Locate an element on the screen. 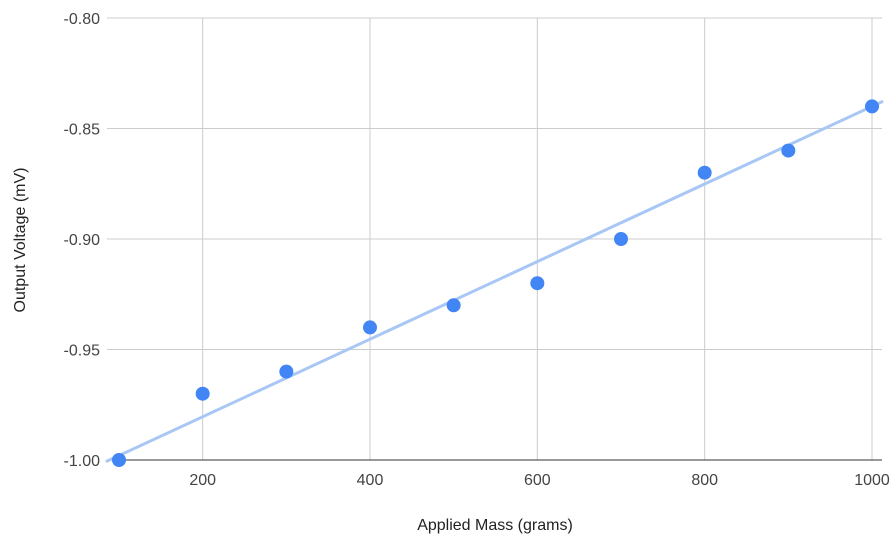 The image size is (895, 540). x-tick-label: 400 is located at coordinates (370, 480).